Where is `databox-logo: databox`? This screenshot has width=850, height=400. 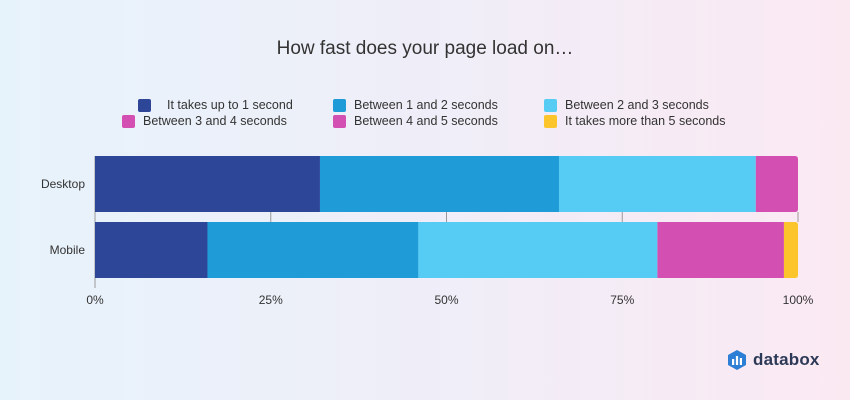
databox-logo: databox is located at coordinates (773, 360).